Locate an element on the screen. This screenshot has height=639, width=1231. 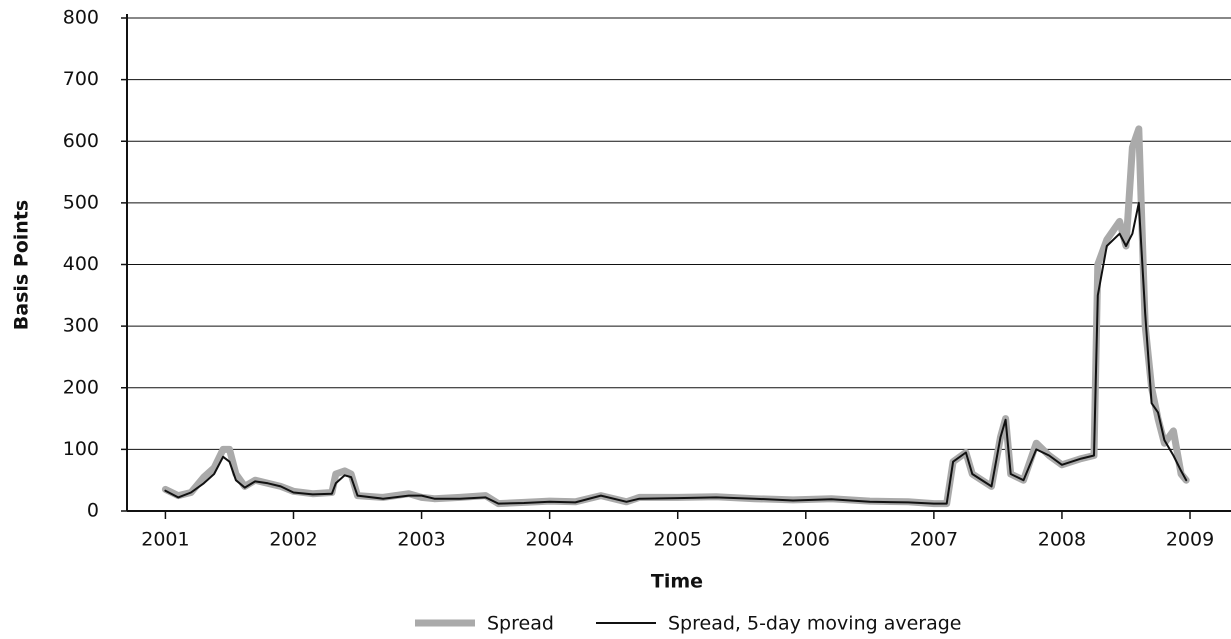
legend-label: Spread is located at coordinates (520, 624).